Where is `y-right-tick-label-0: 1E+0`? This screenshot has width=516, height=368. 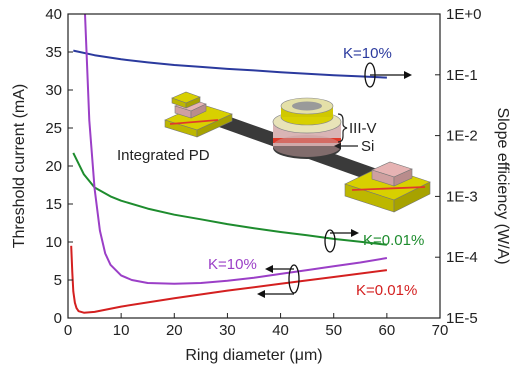 y-right-tick-label-0: 1E+0 is located at coordinates (463, 14).